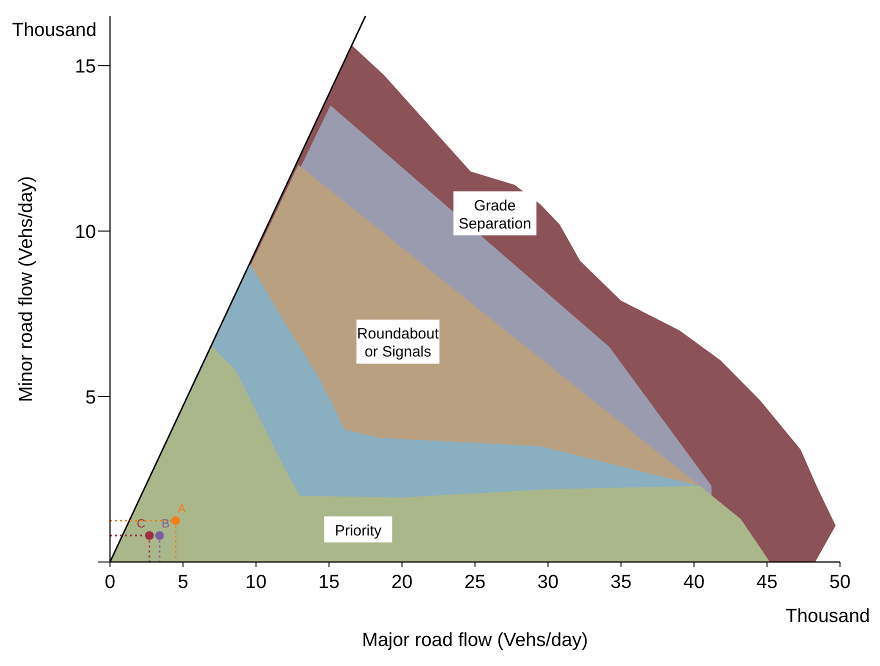 Image resolution: width=880 pixels, height=666 pixels. I want to click on series-label: B, so click(166, 523).